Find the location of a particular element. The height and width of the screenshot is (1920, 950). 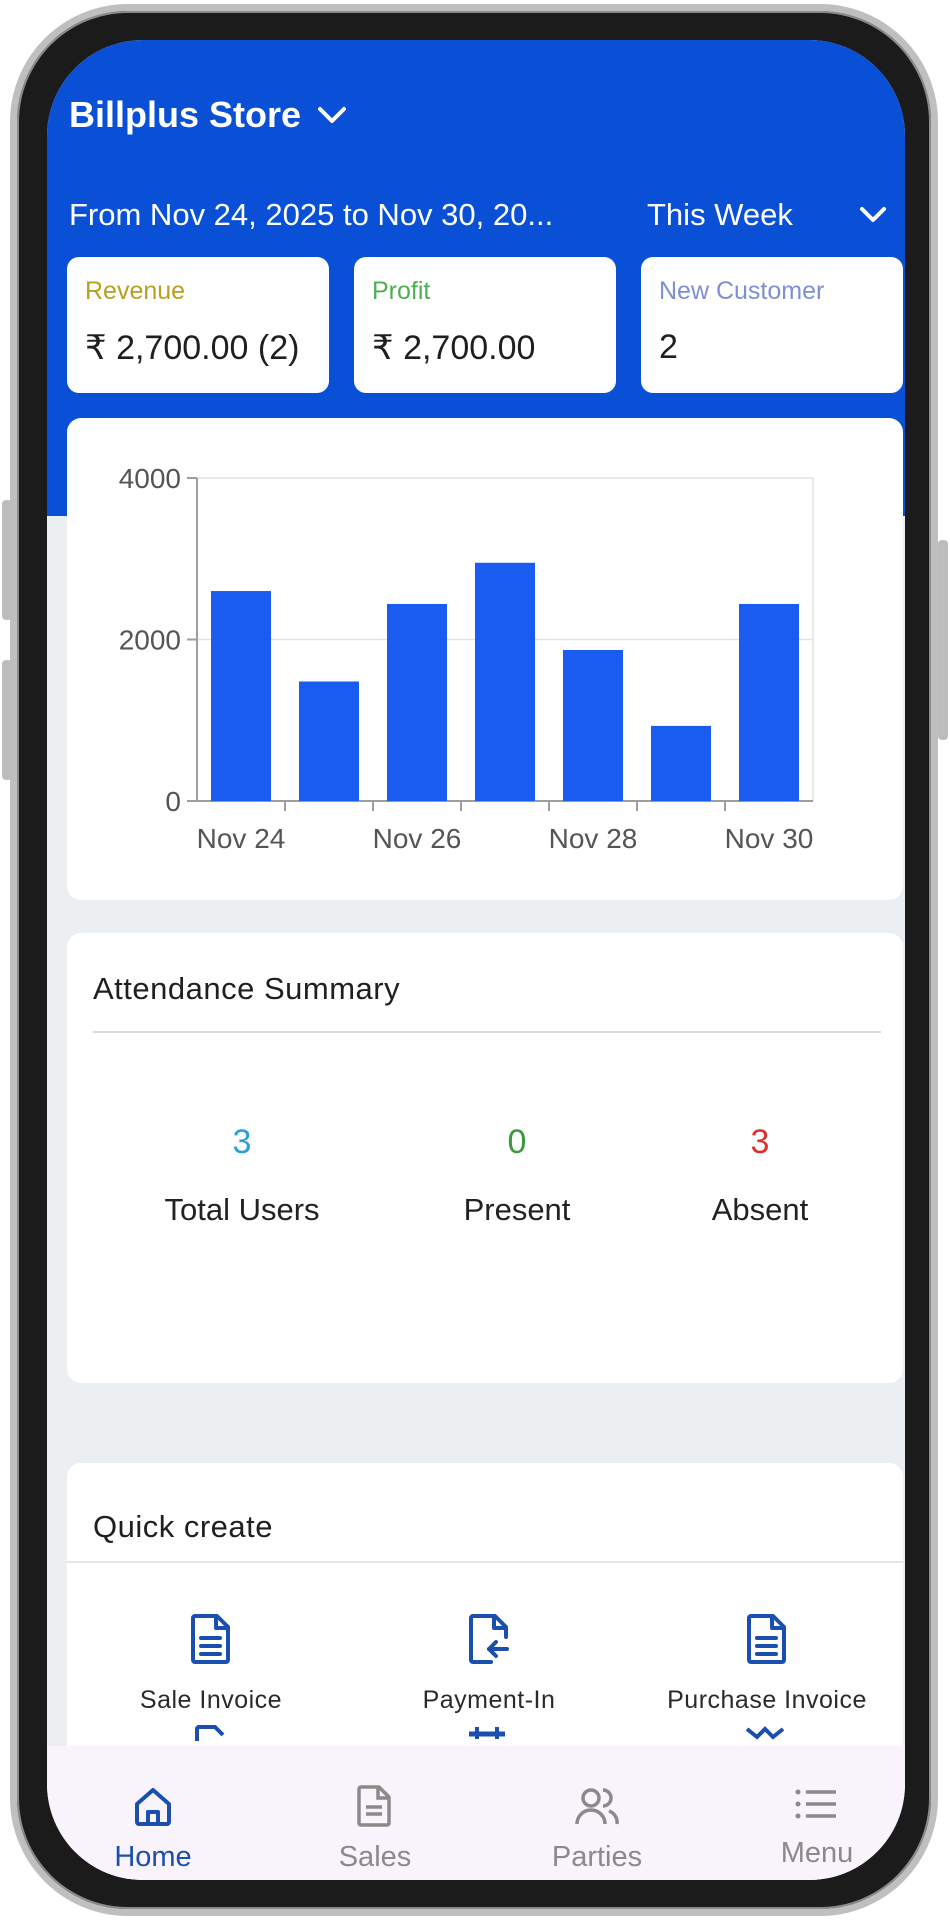

revenue-bar-chart: 0 2000 4000 Nov 24 Nov 26 Nov 28 Nov 30 is located at coordinates (466, 658).